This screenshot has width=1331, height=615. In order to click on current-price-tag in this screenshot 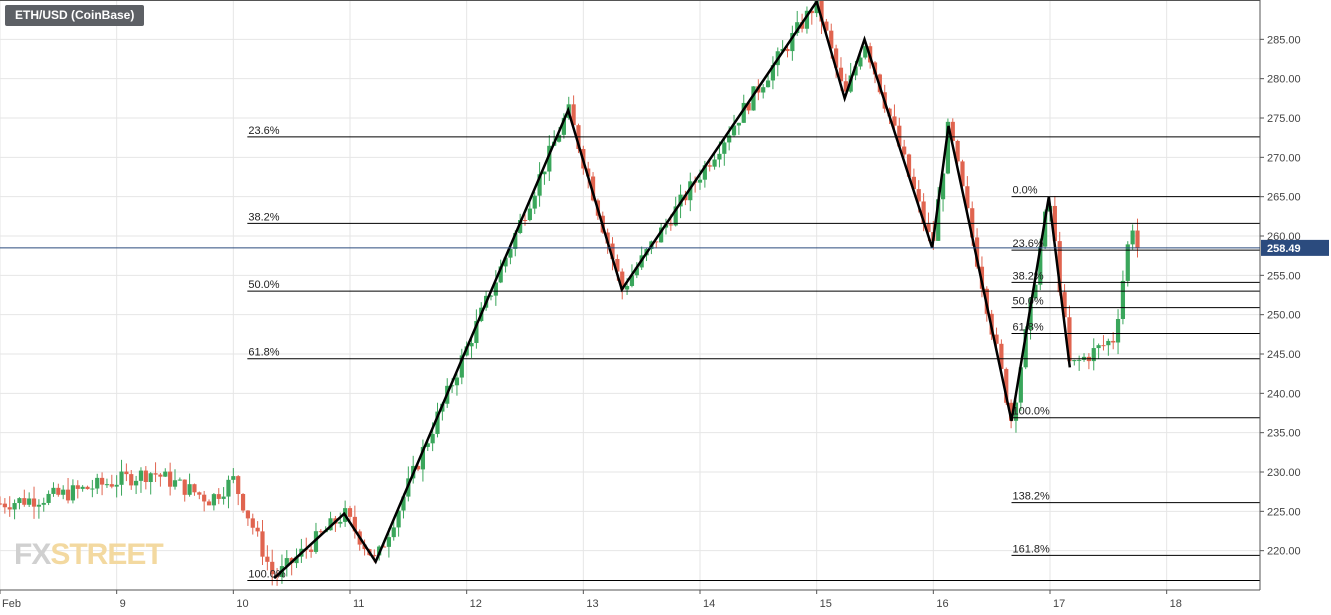, I will do `click(1295, 247)`.